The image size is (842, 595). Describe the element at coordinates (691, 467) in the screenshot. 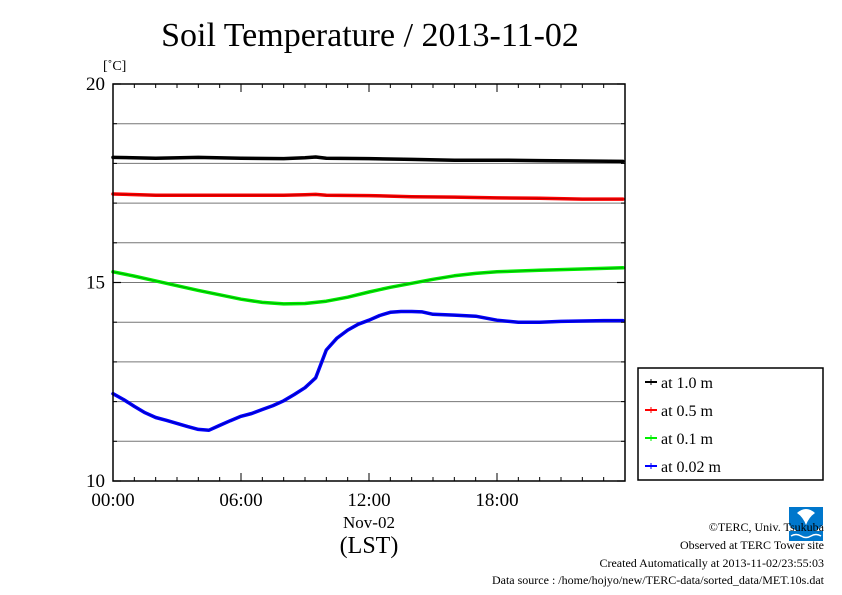

I see `legend-label: at 0.02 m` at that location.